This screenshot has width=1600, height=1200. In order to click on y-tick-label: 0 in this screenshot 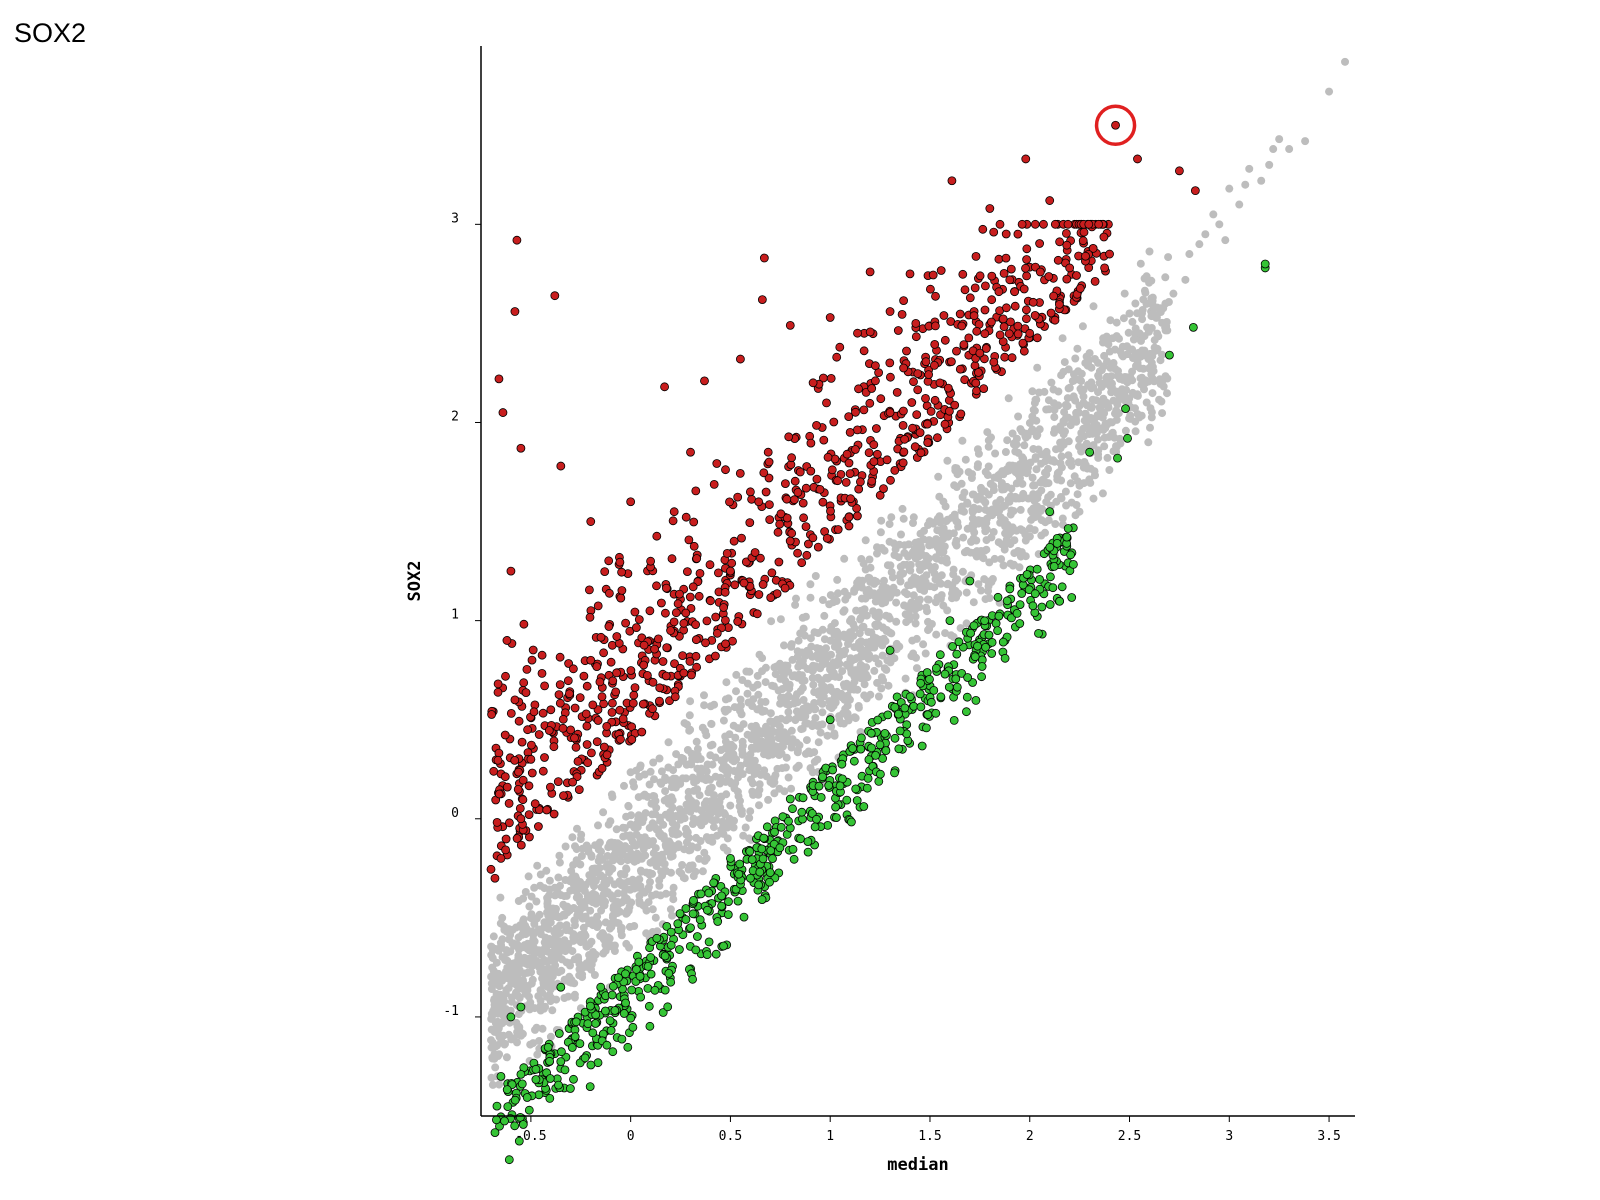, I will do `click(455, 813)`.